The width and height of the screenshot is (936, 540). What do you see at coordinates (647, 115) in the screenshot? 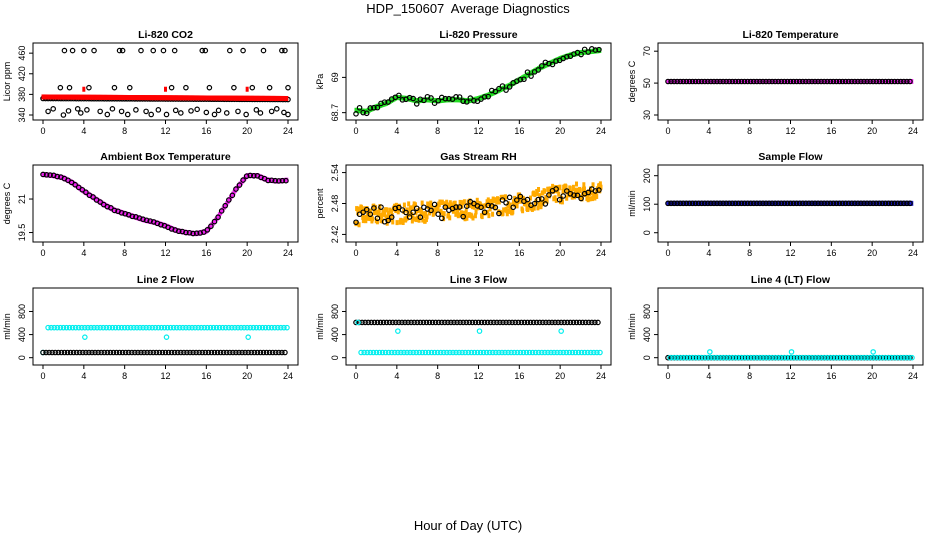
I see `y-tick-label: 30` at bounding box center [647, 115].